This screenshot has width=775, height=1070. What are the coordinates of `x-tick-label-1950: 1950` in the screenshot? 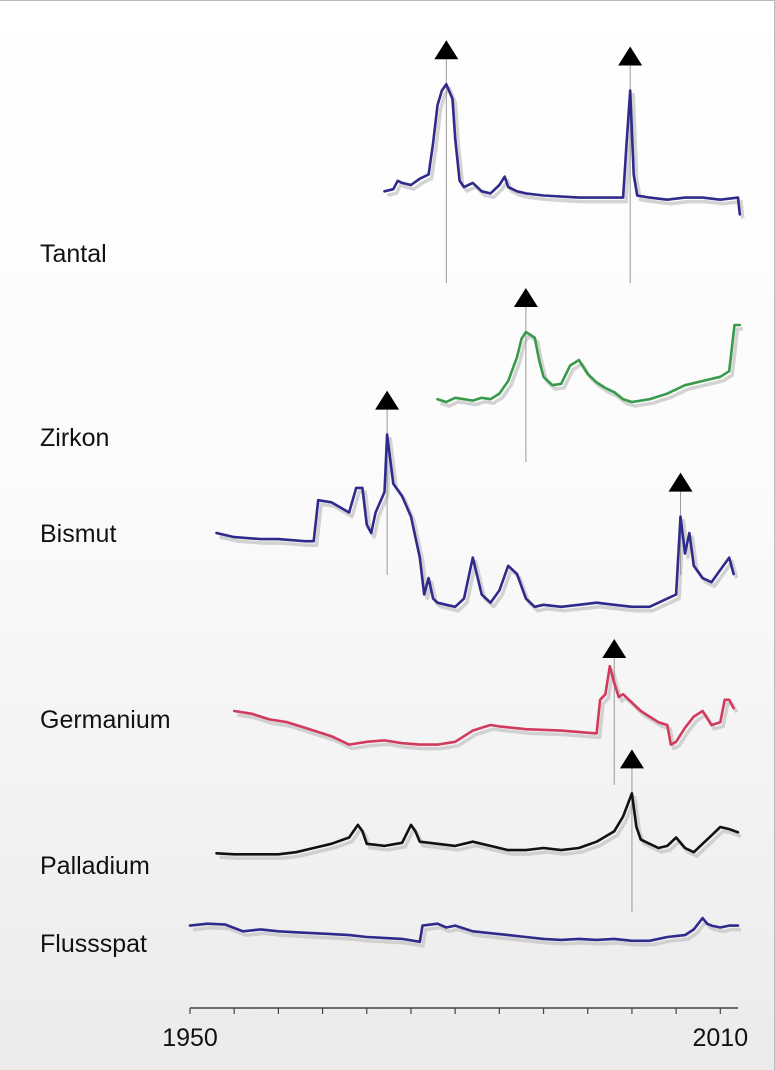 It's located at (190, 1038).